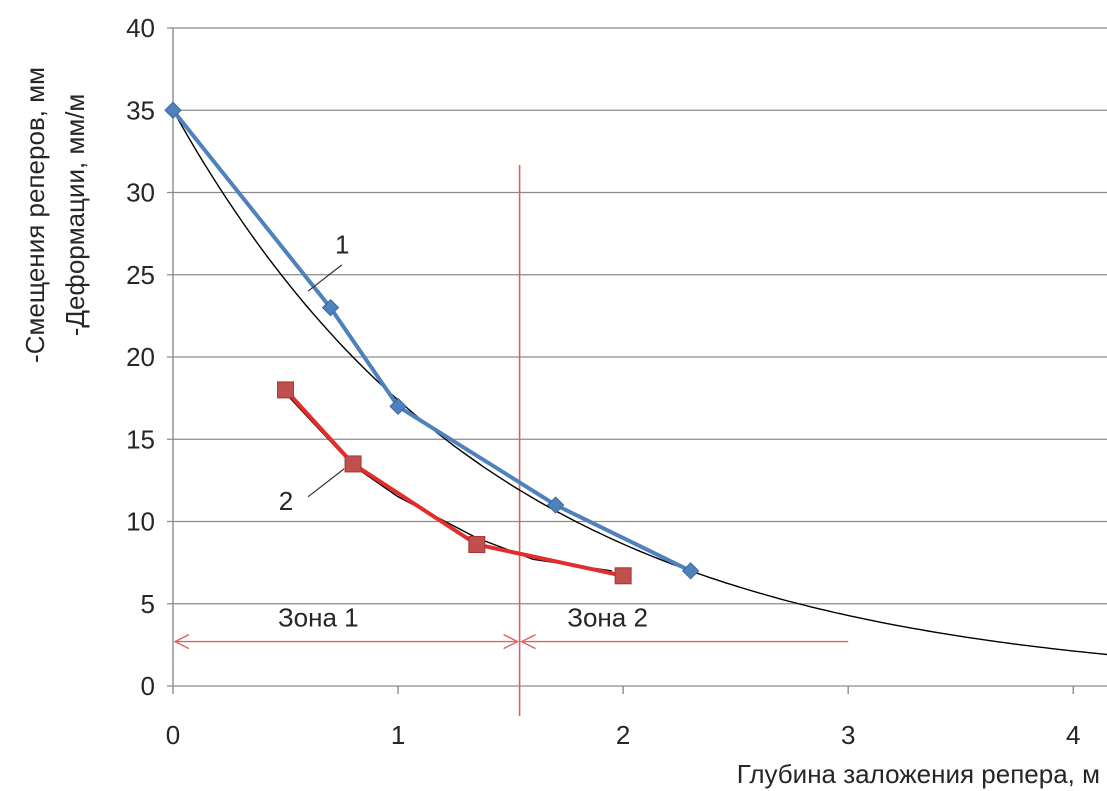 This screenshot has height=791, width=1107. What do you see at coordinates (75, 215) in the screenshot?
I see `y-axis-title-line2: -Деформации, мм/м` at bounding box center [75, 215].